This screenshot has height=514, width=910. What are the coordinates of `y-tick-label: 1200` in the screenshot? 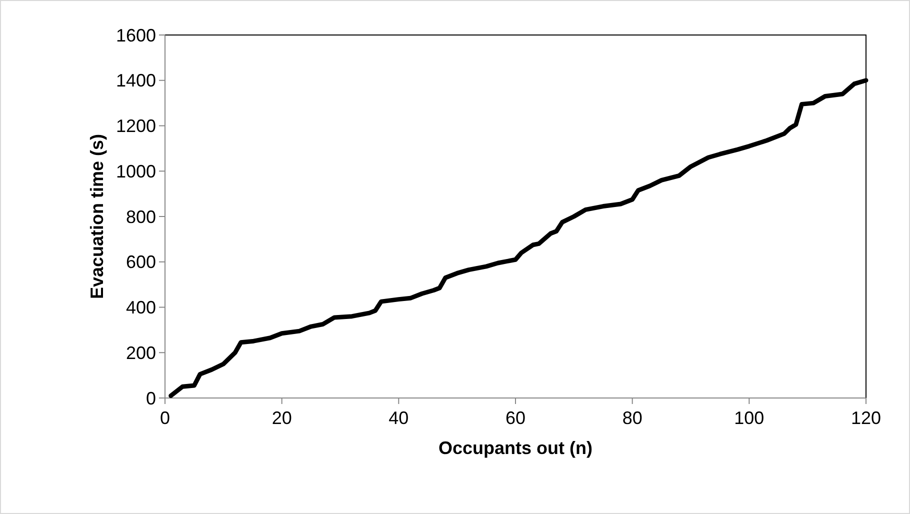 It's located at (136, 126).